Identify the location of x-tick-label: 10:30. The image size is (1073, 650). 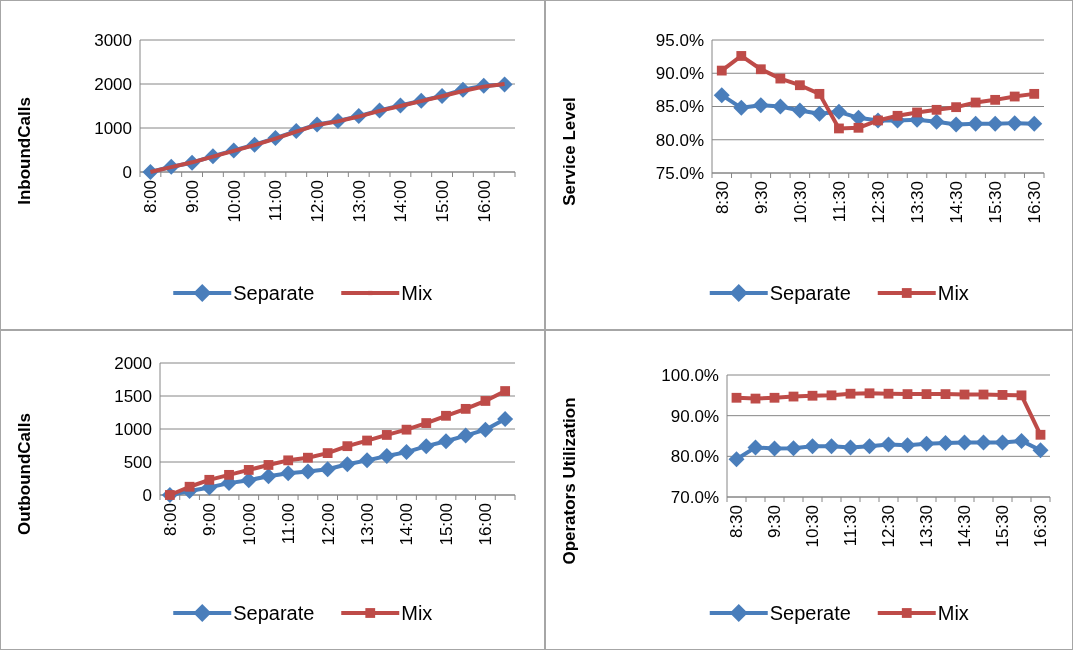
(813, 526).